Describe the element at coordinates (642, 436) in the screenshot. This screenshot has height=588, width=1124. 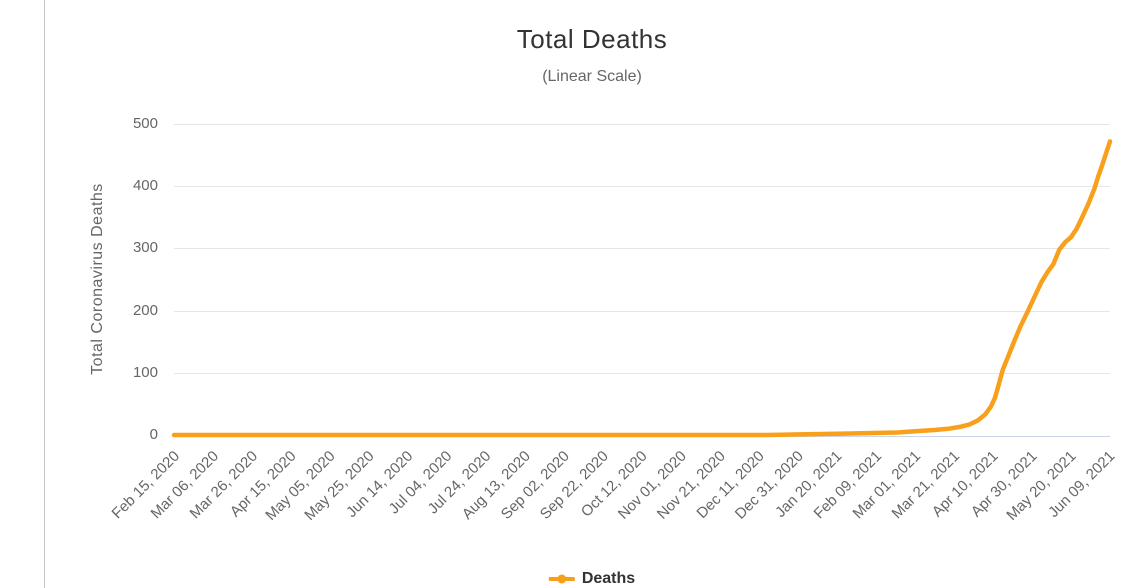
I see `x-axis-line` at that location.